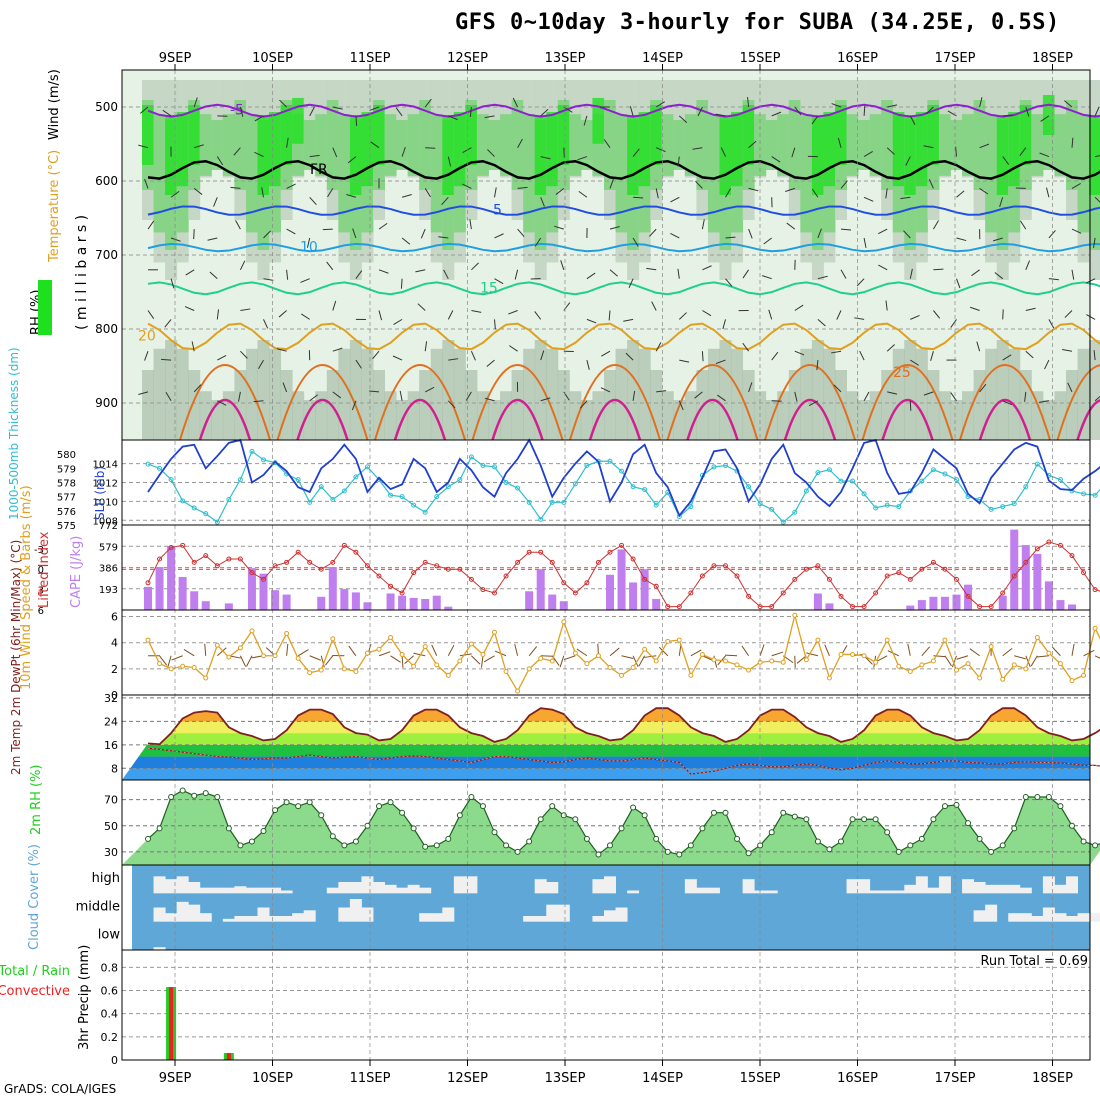 The width and height of the screenshot is (1100, 1100). I want to click on tick-label-precip: 0.4, so click(110, 1014).